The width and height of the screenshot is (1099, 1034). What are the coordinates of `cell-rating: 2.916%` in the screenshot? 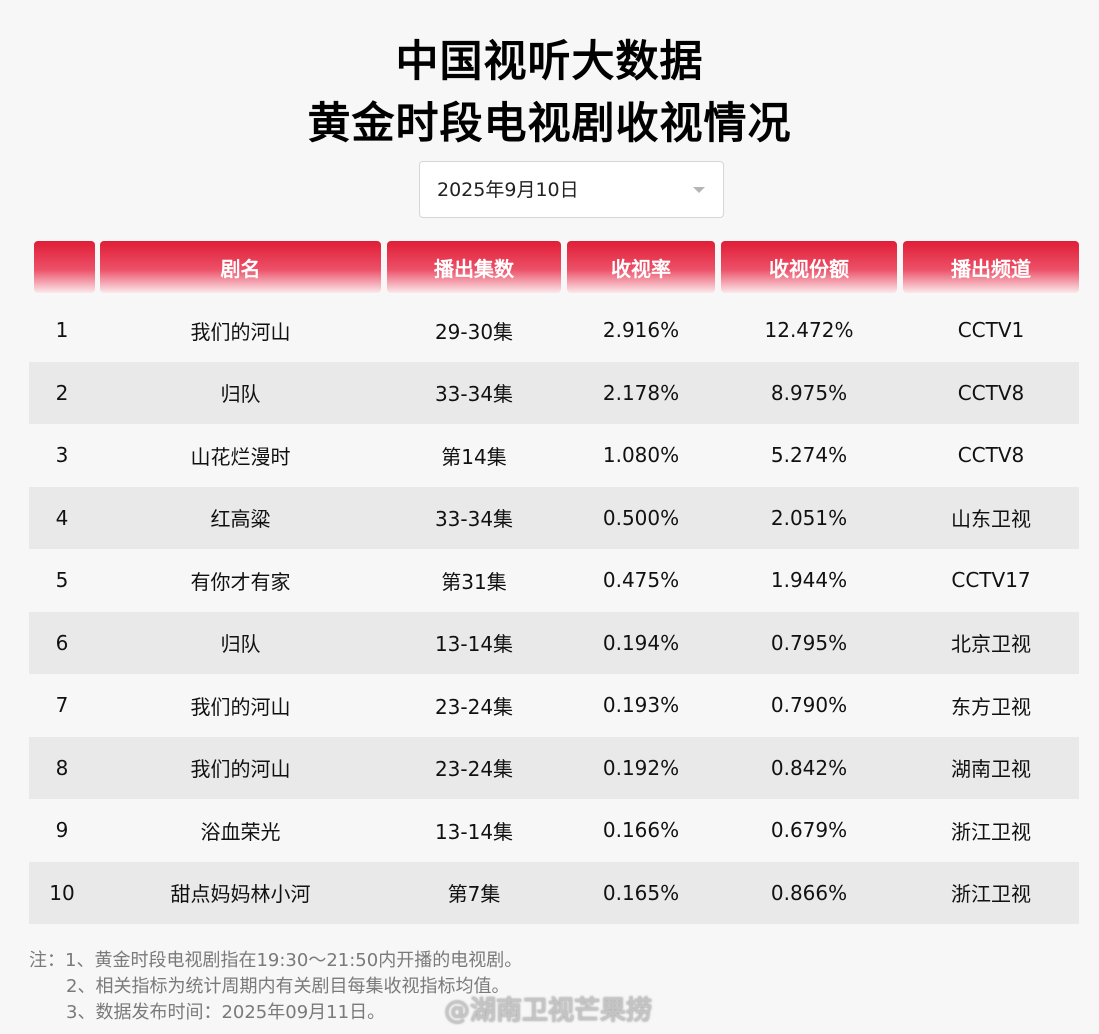 It's located at (641, 330).